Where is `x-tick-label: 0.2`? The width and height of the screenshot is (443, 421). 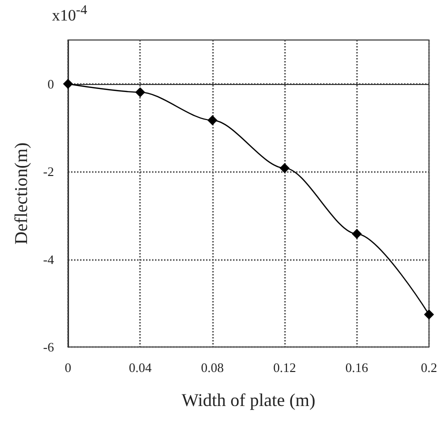
x-tick-label: 0.2 is located at coordinates (429, 367).